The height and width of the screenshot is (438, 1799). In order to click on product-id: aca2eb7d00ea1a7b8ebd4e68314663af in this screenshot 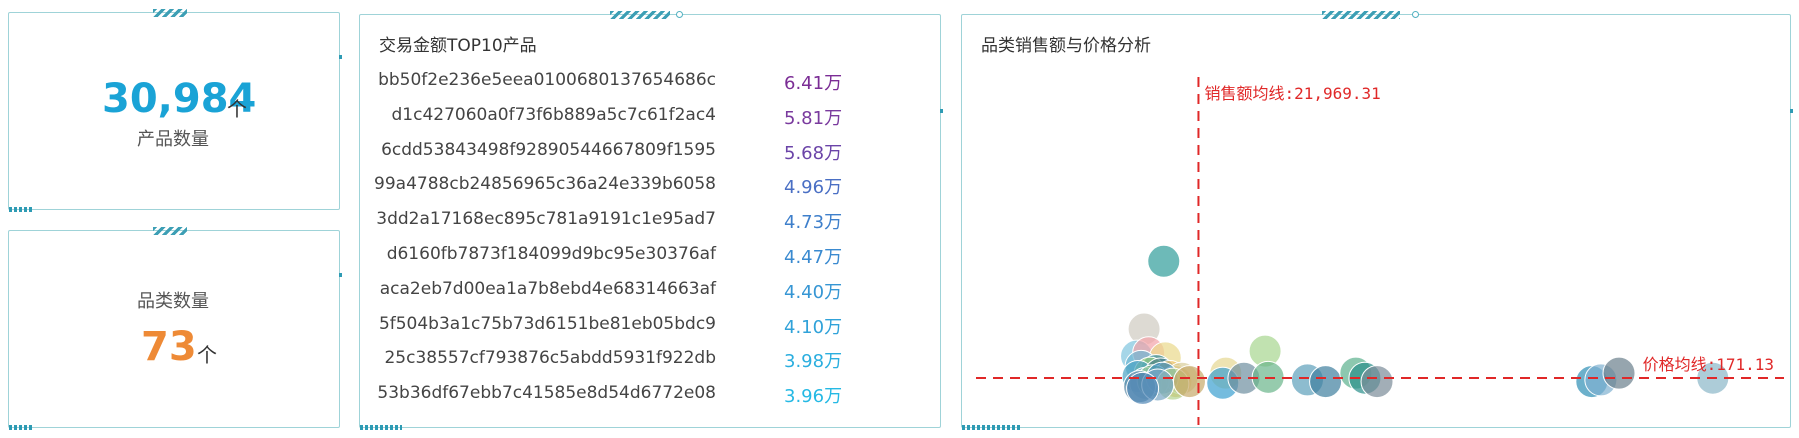, I will do `click(547, 288)`.